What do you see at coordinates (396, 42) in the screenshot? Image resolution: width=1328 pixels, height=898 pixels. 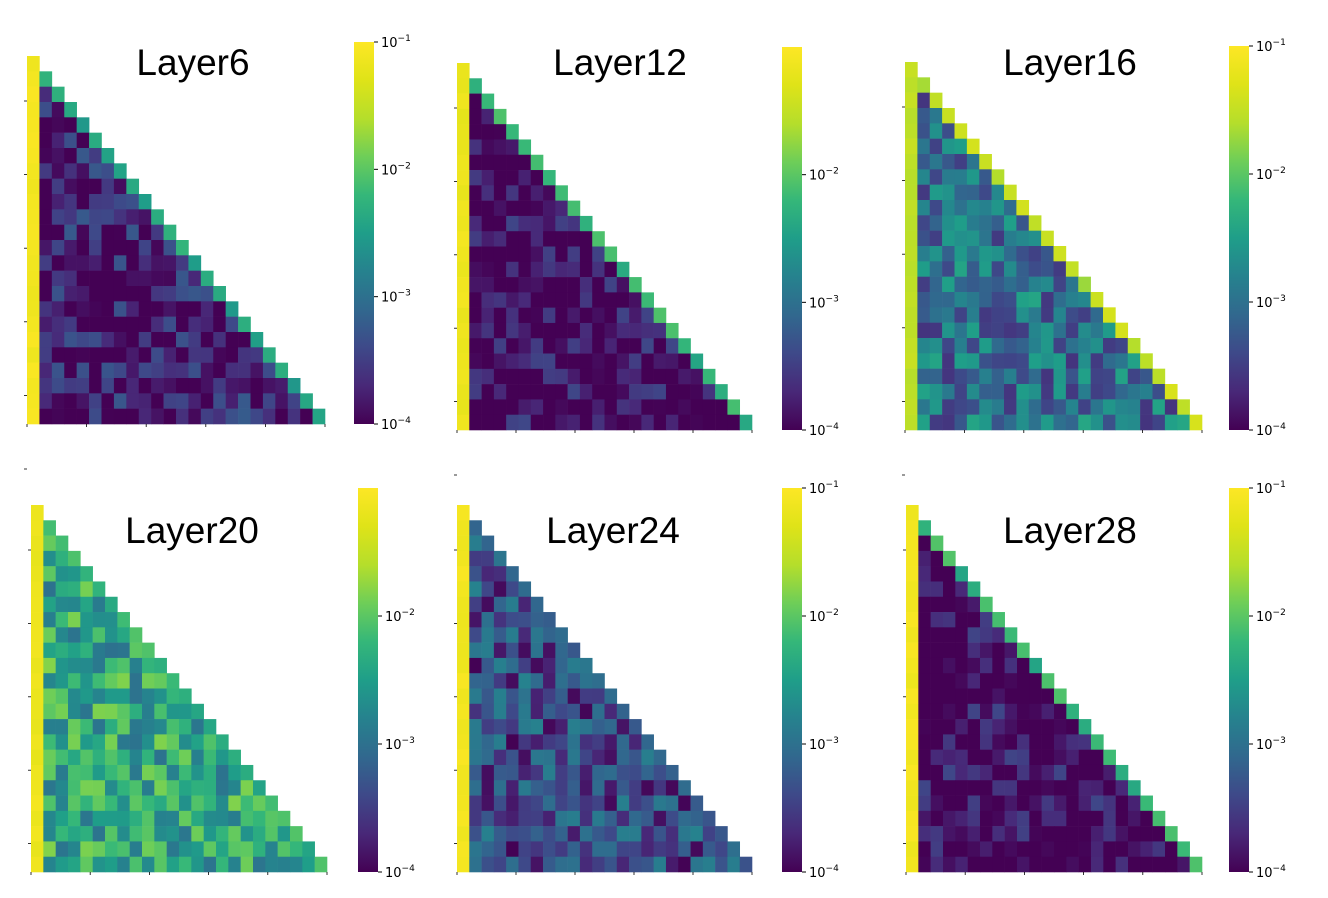 I see `colorbar-tick-label: 10⁻¹` at bounding box center [396, 42].